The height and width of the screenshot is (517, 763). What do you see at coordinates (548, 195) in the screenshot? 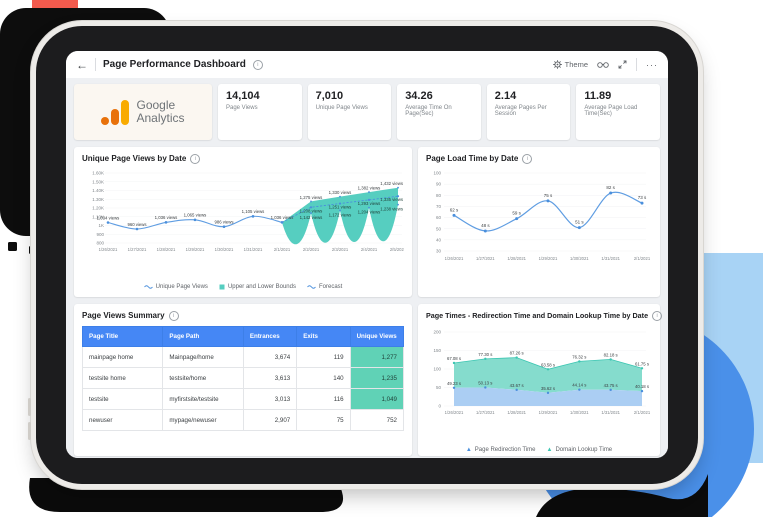
I see `svg-text: 75 s` at bounding box center [548, 195].